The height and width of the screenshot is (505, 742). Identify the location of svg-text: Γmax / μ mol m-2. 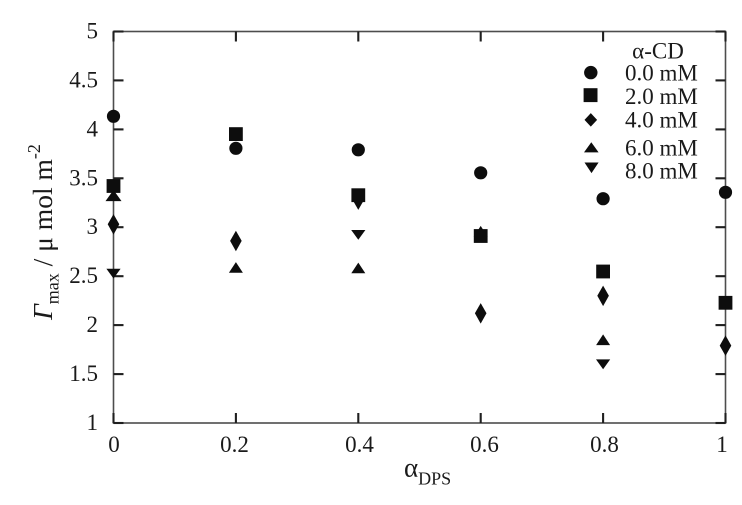
(43, 232).